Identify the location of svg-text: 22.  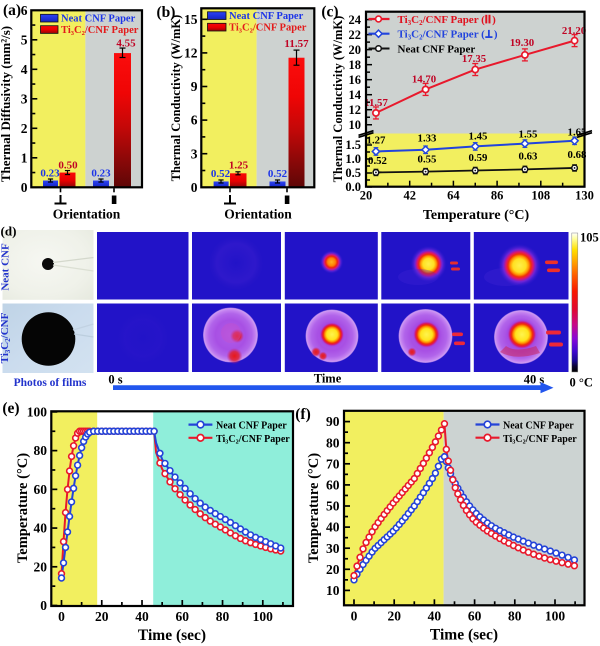
(355, 35).